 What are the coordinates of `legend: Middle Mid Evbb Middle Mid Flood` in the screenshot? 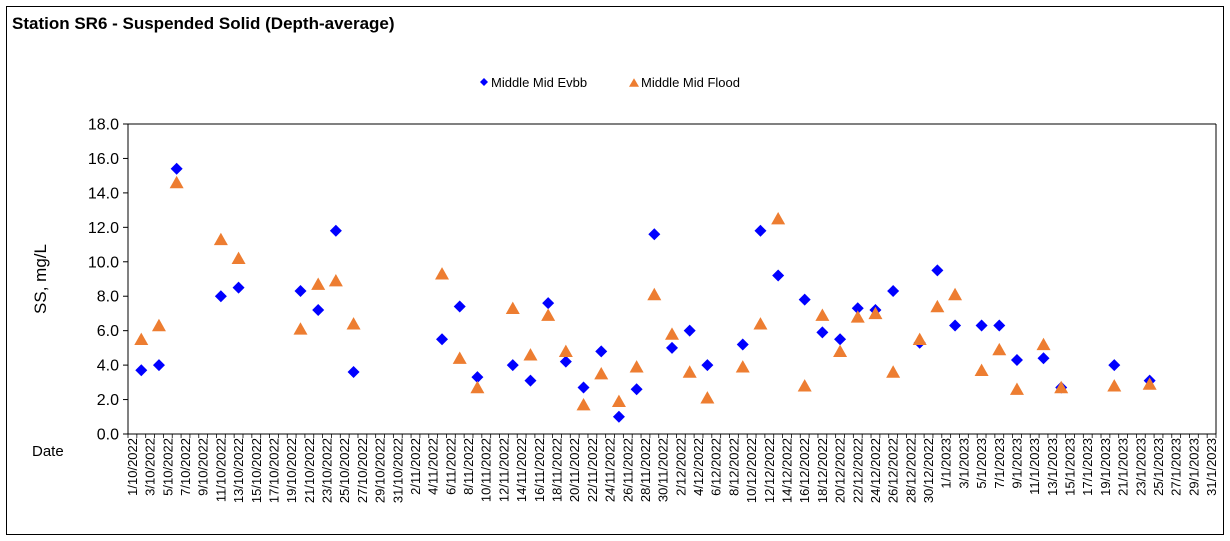 It's located at (610, 82).